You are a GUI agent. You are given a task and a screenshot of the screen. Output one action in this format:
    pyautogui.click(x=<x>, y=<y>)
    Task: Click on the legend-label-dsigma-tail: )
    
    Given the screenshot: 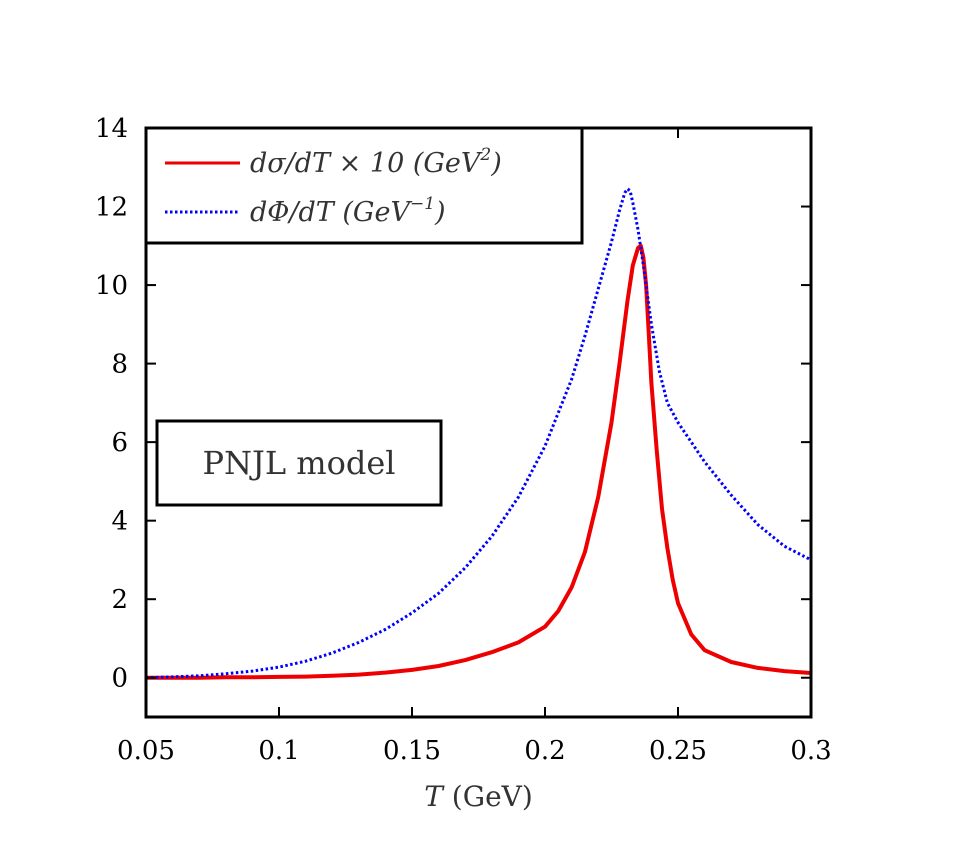 What is the action you would take?
    pyautogui.click(x=496, y=163)
    